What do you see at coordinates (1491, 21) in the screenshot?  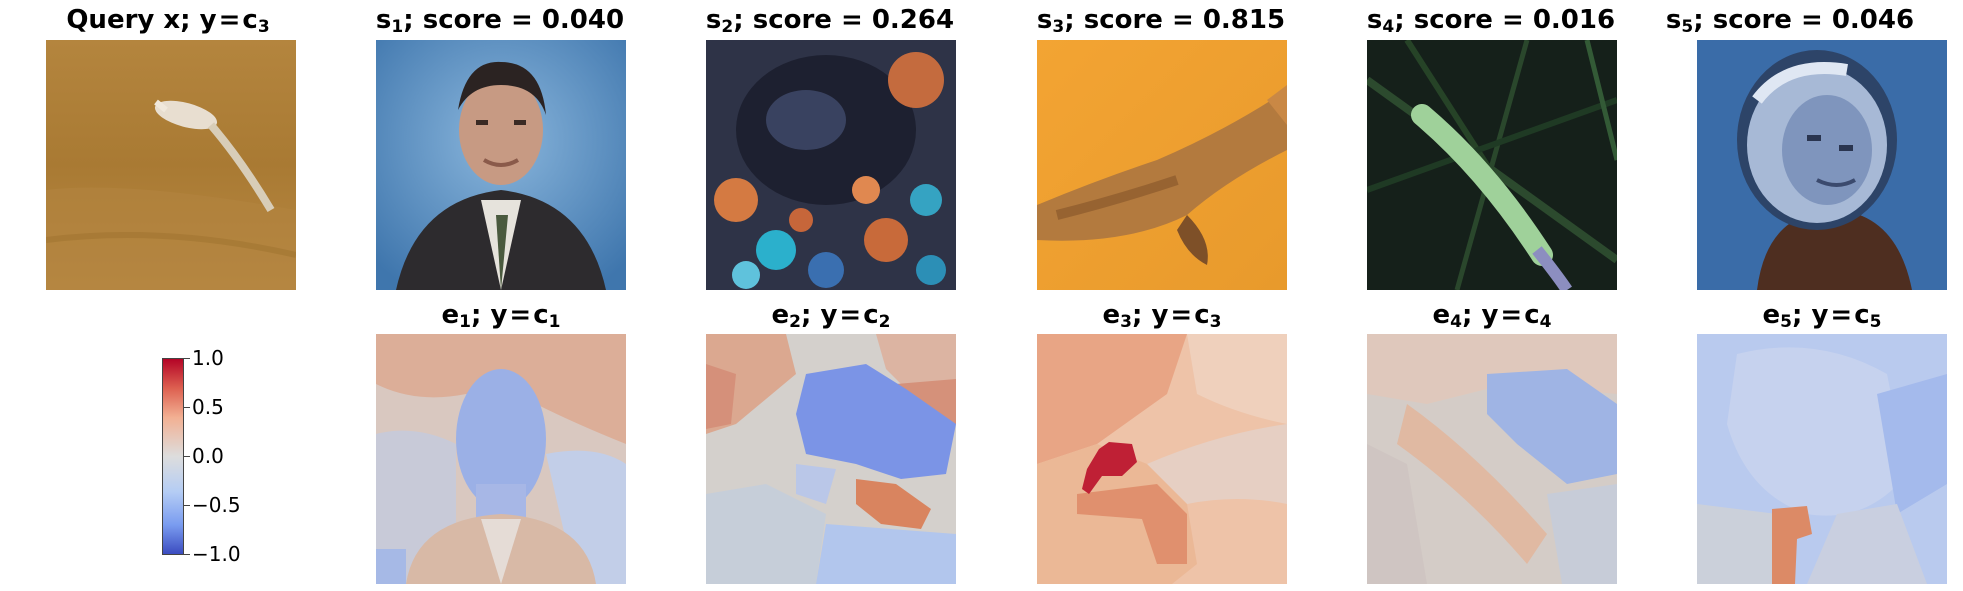 I see `similar-title-4: s4; score = 0.016` at bounding box center [1491, 21].